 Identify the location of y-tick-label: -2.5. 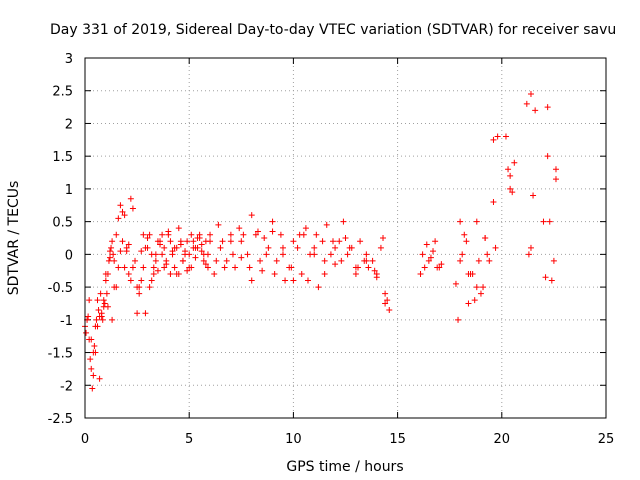
(60, 419).